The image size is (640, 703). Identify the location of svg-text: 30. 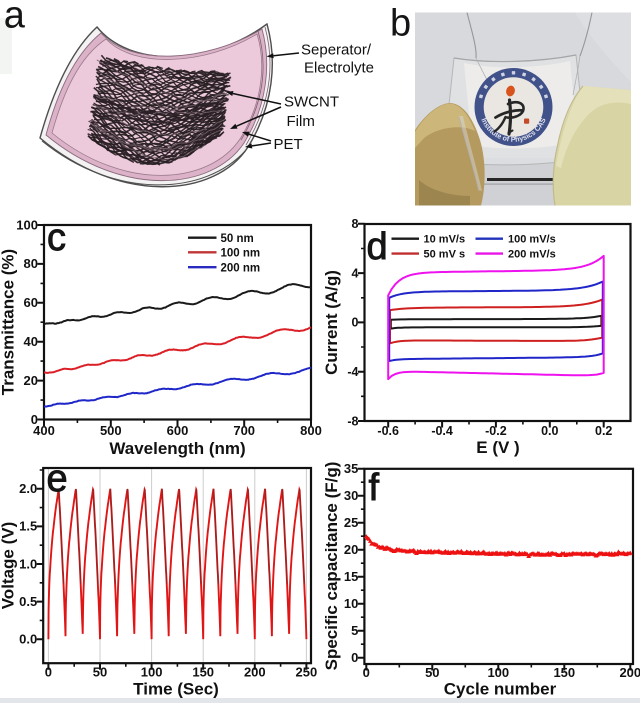
(351, 495).